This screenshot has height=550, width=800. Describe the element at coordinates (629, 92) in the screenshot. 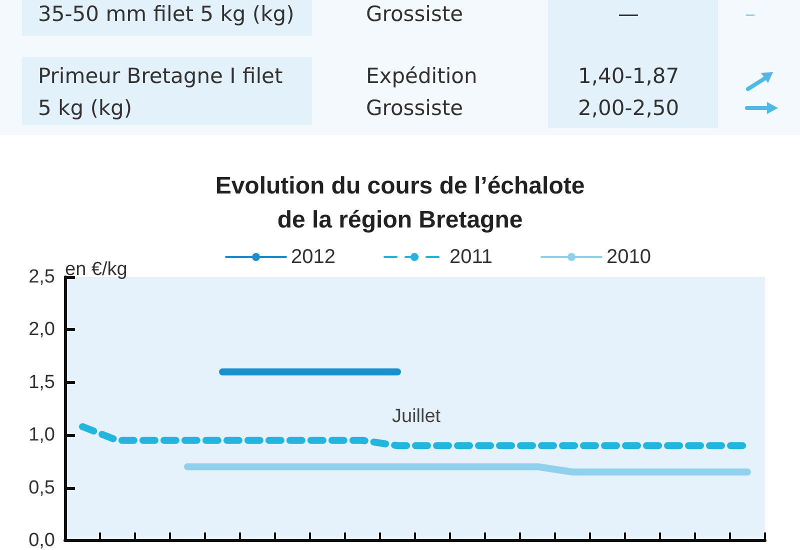

I see `text: 1,40-1,87 2,00-2,50` at that location.